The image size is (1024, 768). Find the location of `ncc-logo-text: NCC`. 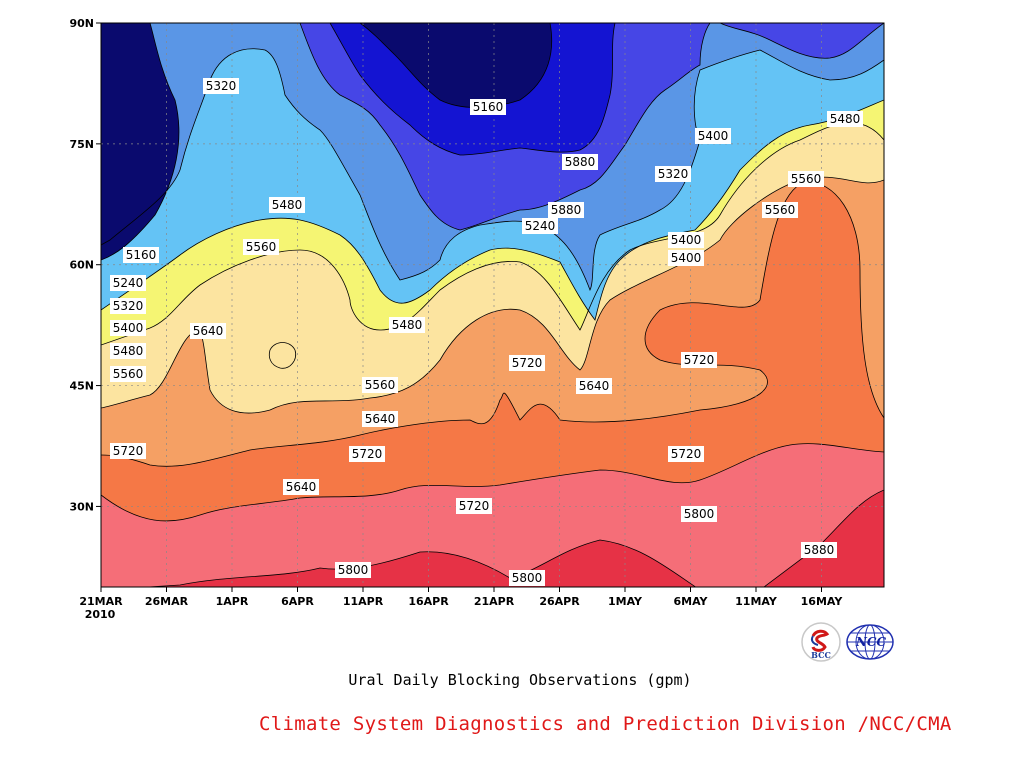

ncc-logo-text: NCC is located at coordinates (871, 642).